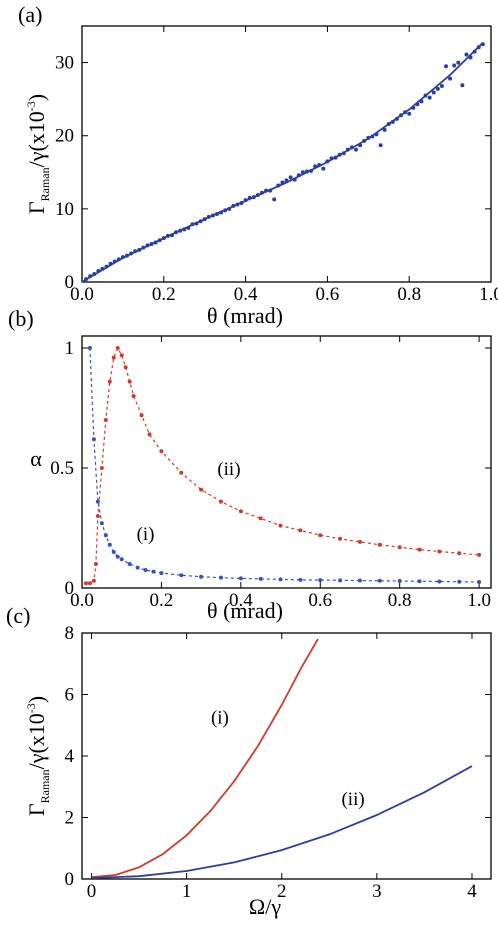 This screenshot has width=498, height=929. Describe the element at coordinates (70, 588) in the screenshot. I see `y-tick-label-b: 0` at that location.